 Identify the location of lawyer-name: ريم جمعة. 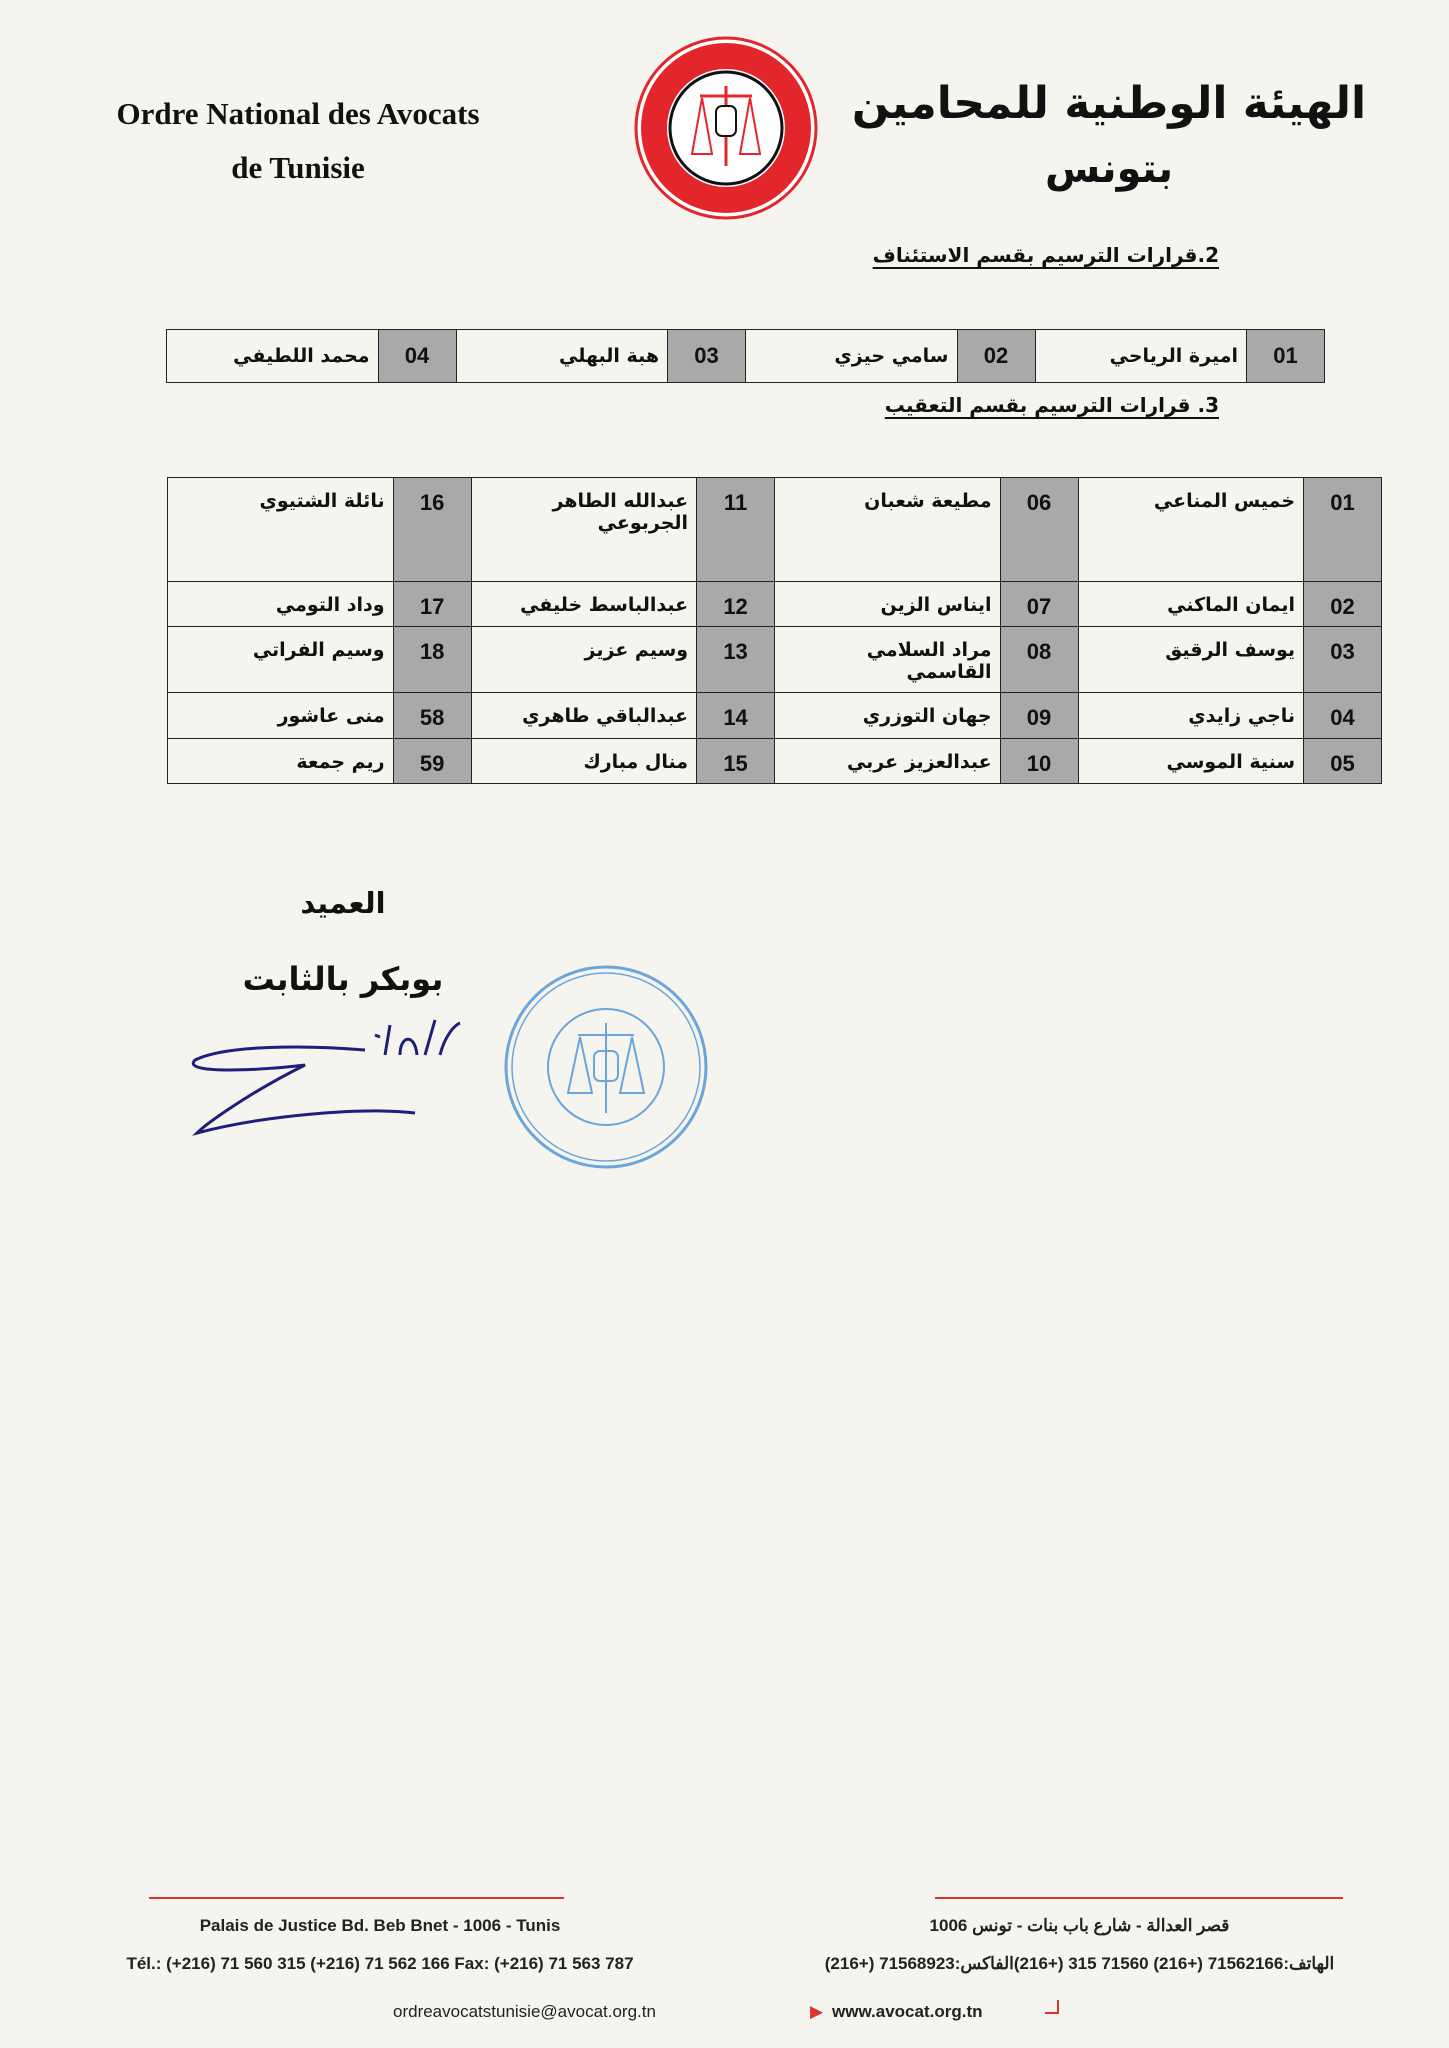
(280, 761).